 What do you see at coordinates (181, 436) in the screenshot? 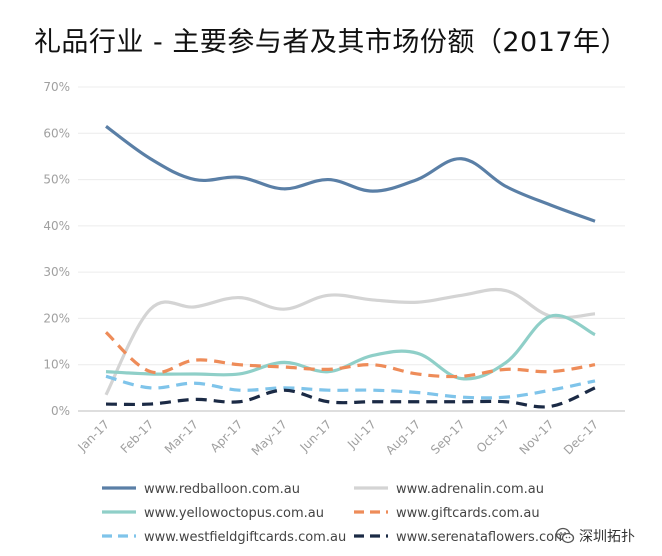
I see `x-tick-label: Mar-17` at bounding box center [181, 436].